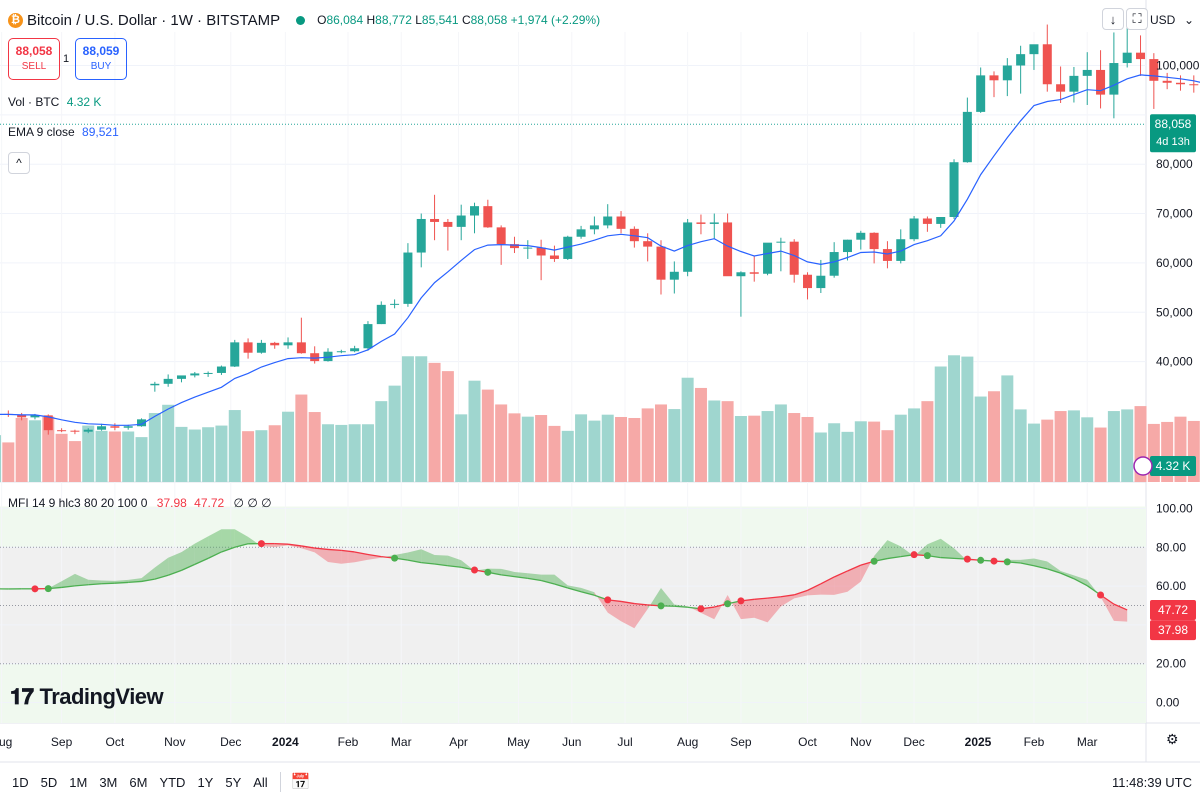  Describe the element at coordinates (154, 20) in the screenshot. I see `symbol-title: Bitcoin / U.S. Dollar · 1W · BITSTAMP` at that location.